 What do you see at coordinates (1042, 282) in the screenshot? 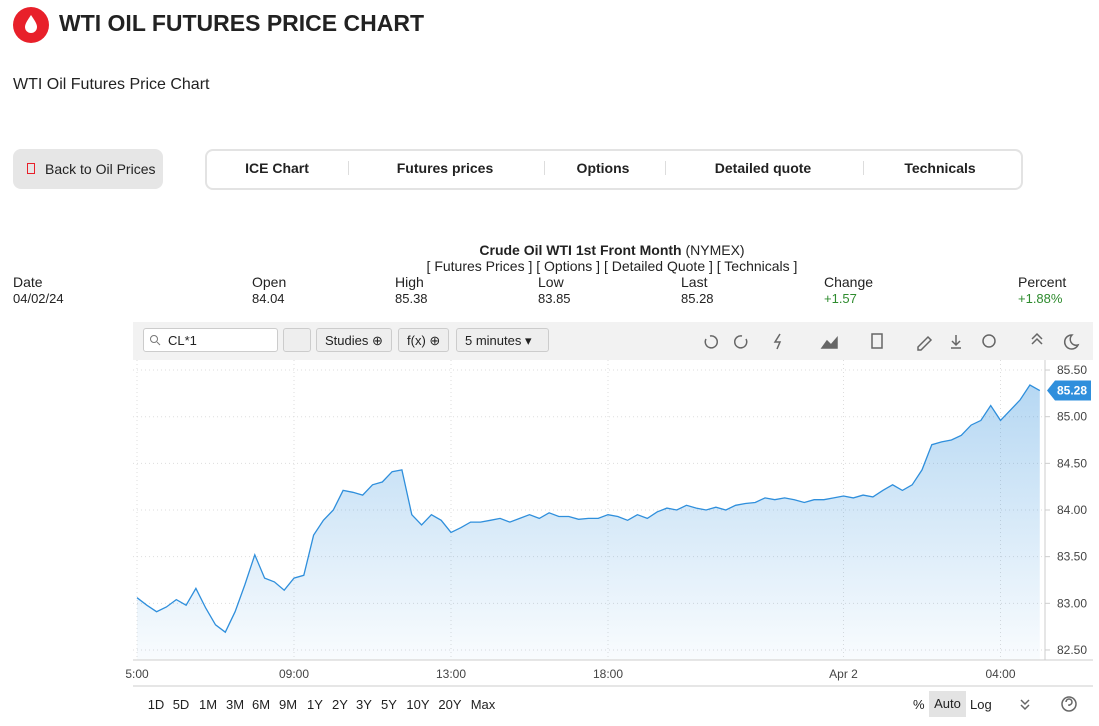
I see `quote-label: Percent` at bounding box center [1042, 282].